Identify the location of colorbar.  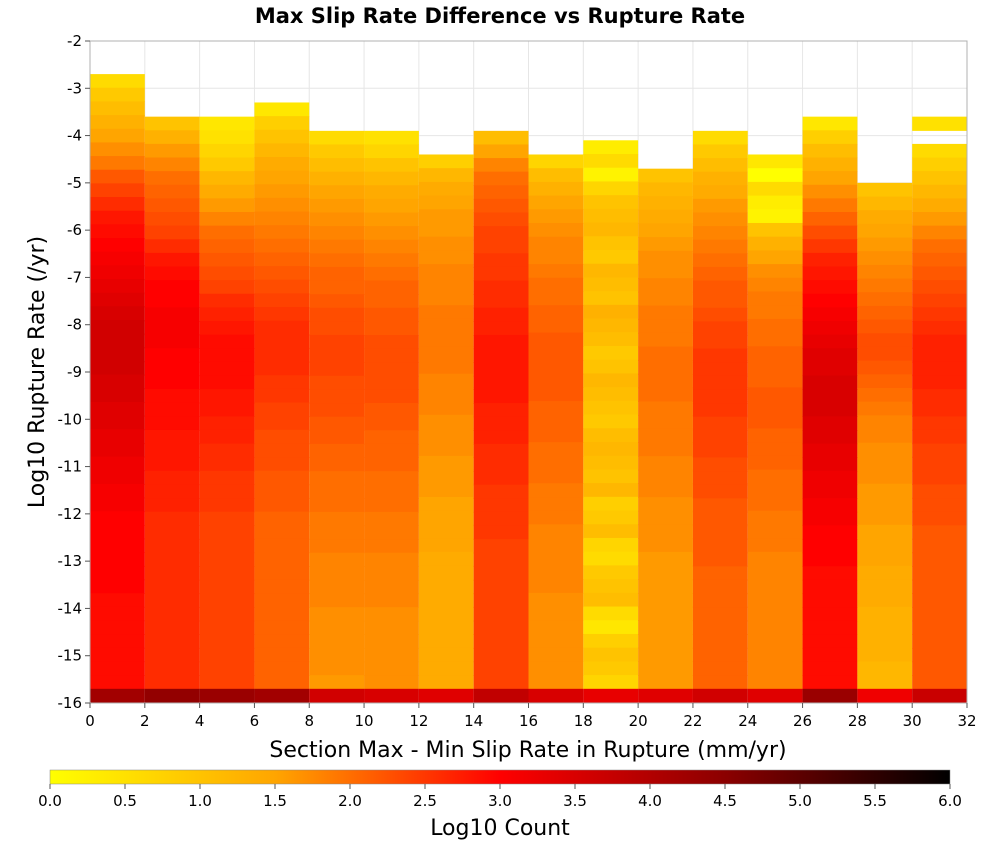
(500, 777).